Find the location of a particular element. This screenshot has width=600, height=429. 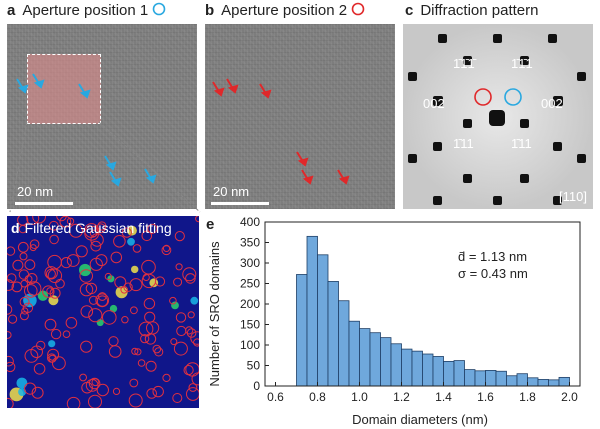

arrow-markers-b is located at coordinates (281, 131).